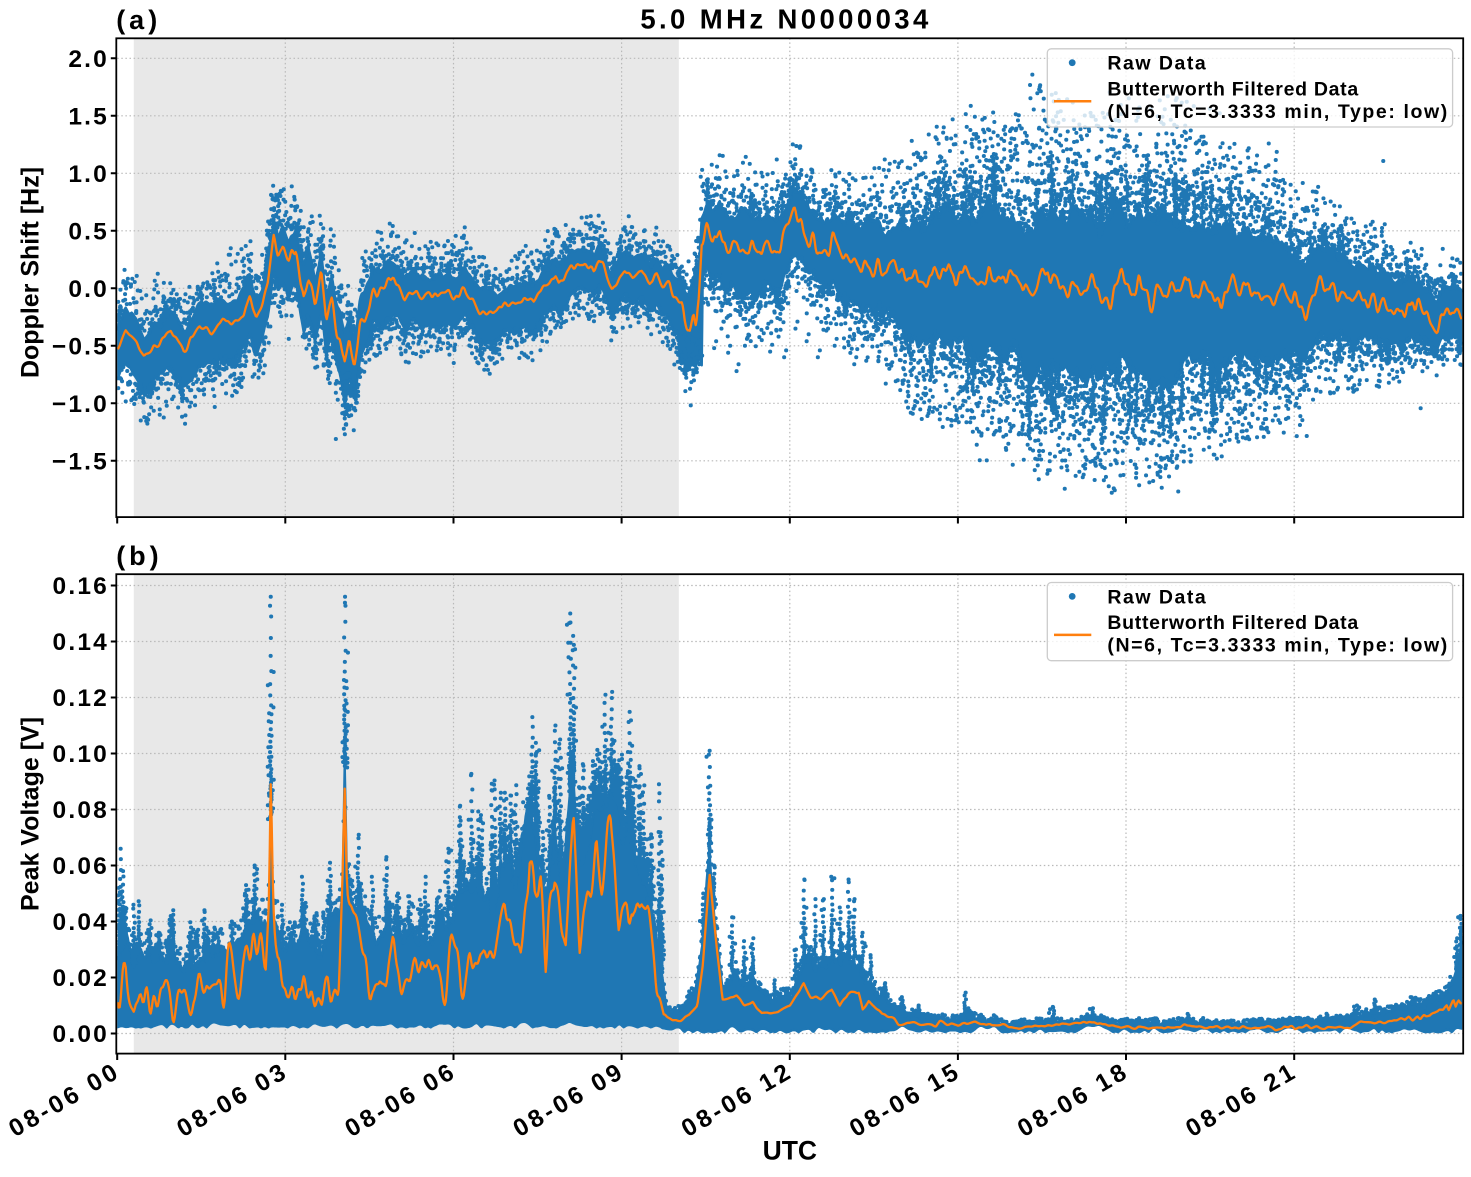  I want to click on svg-text: 2.0, so click(88, 59).